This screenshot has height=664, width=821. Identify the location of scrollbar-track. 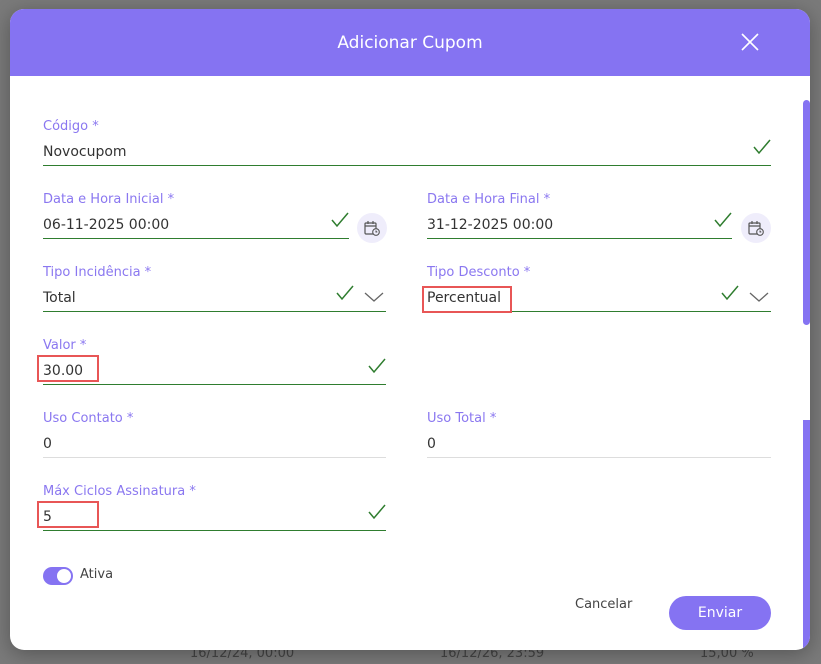
(806, 535).